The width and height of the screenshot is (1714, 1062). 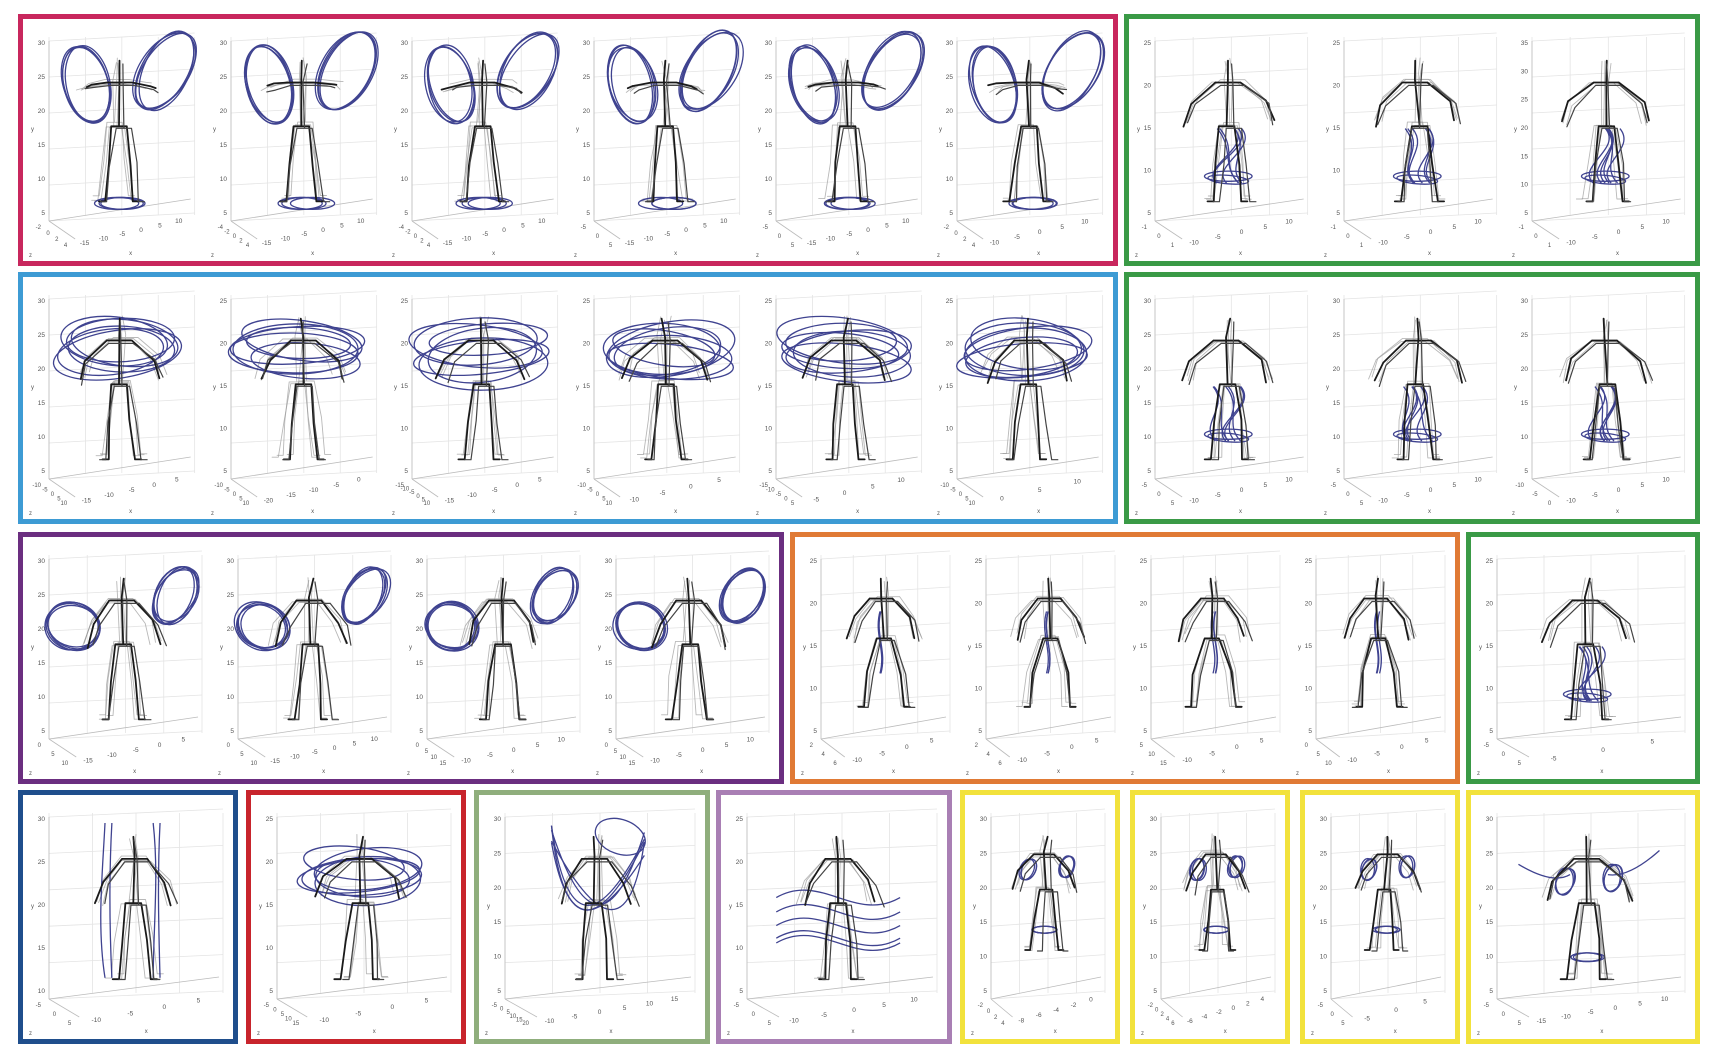 What do you see at coordinates (443, 764) in the screenshot?
I see `z-tick-label: 15` at bounding box center [443, 764].